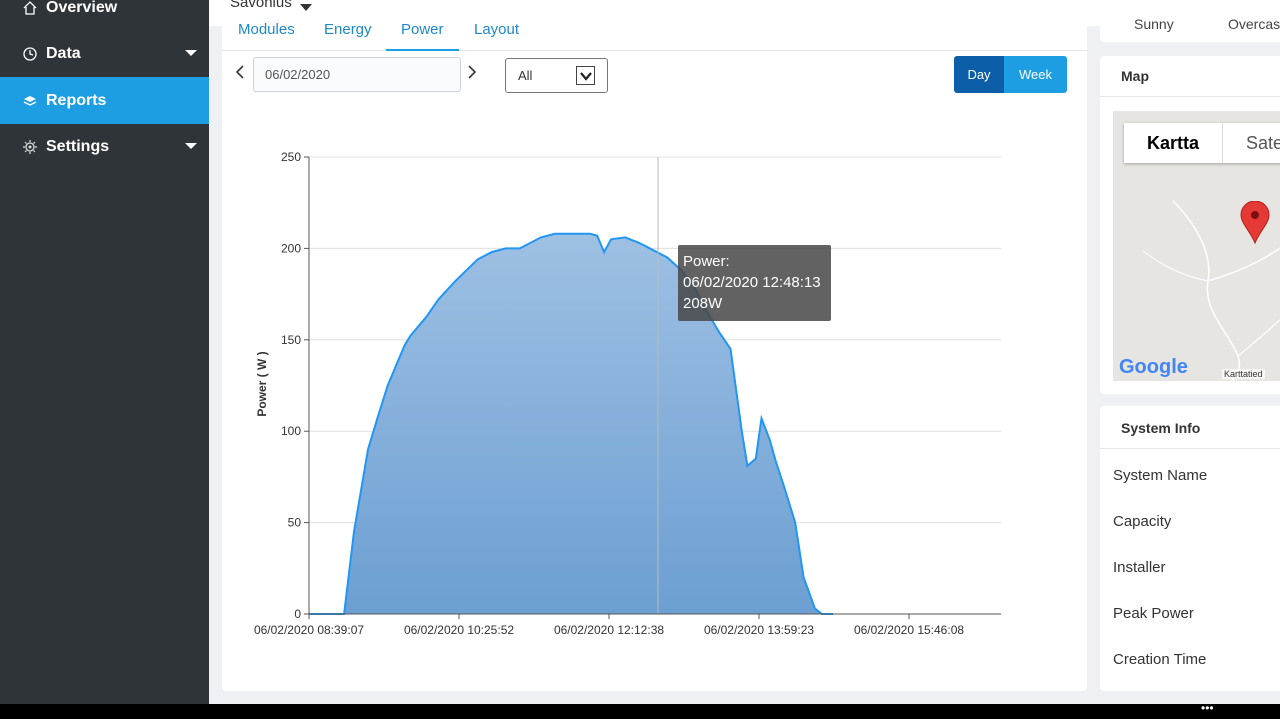  What do you see at coordinates (357, 74) in the screenshot?
I see `date-input: 06/02/2020` at bounding box center [357, 74].